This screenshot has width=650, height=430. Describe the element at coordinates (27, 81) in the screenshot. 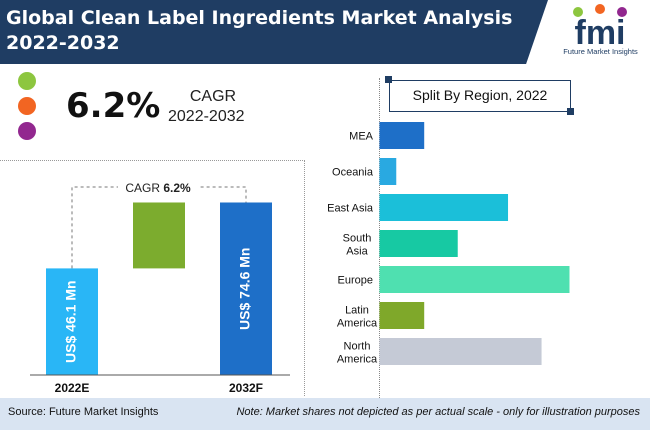

I see `legend-dot-green` at that location.